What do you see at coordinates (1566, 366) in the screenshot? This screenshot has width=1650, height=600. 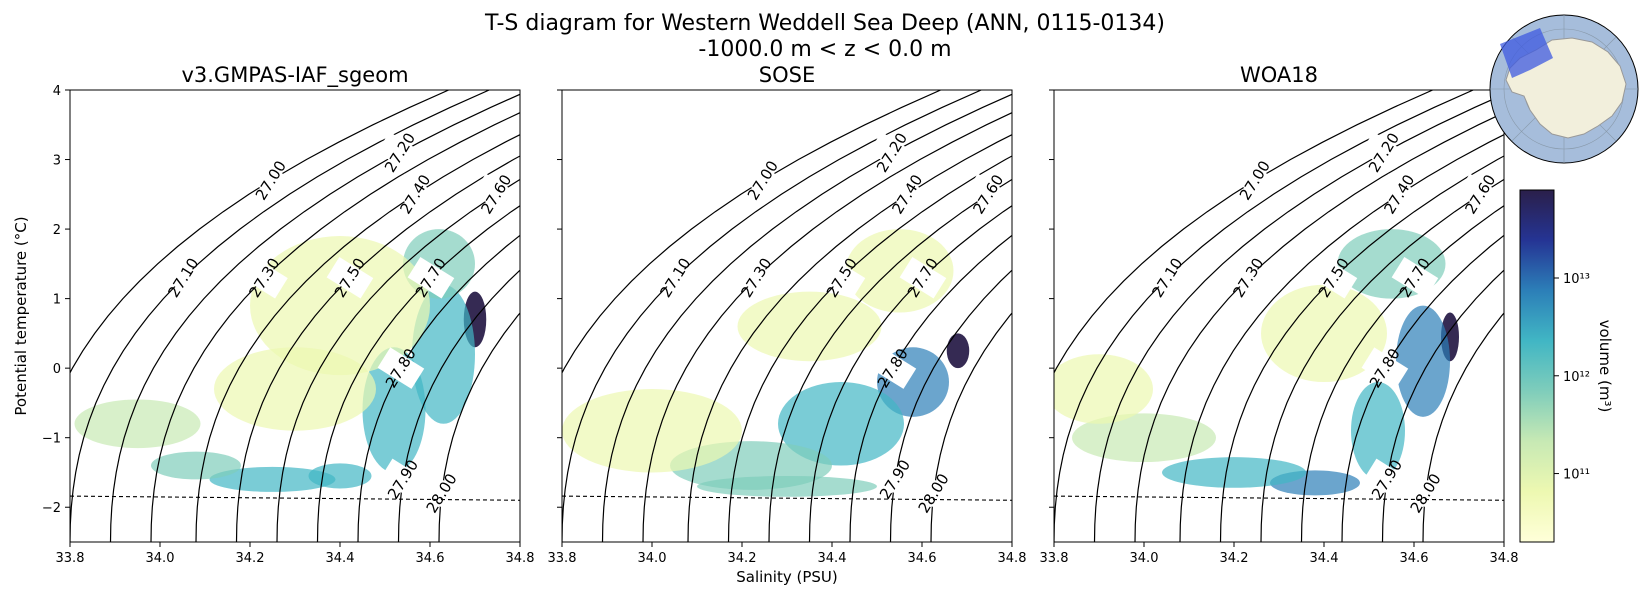 I see `colorbar: 10¹¹ 10¹² 10¹³ volume (m³)` at bounding box center [1566, 366].